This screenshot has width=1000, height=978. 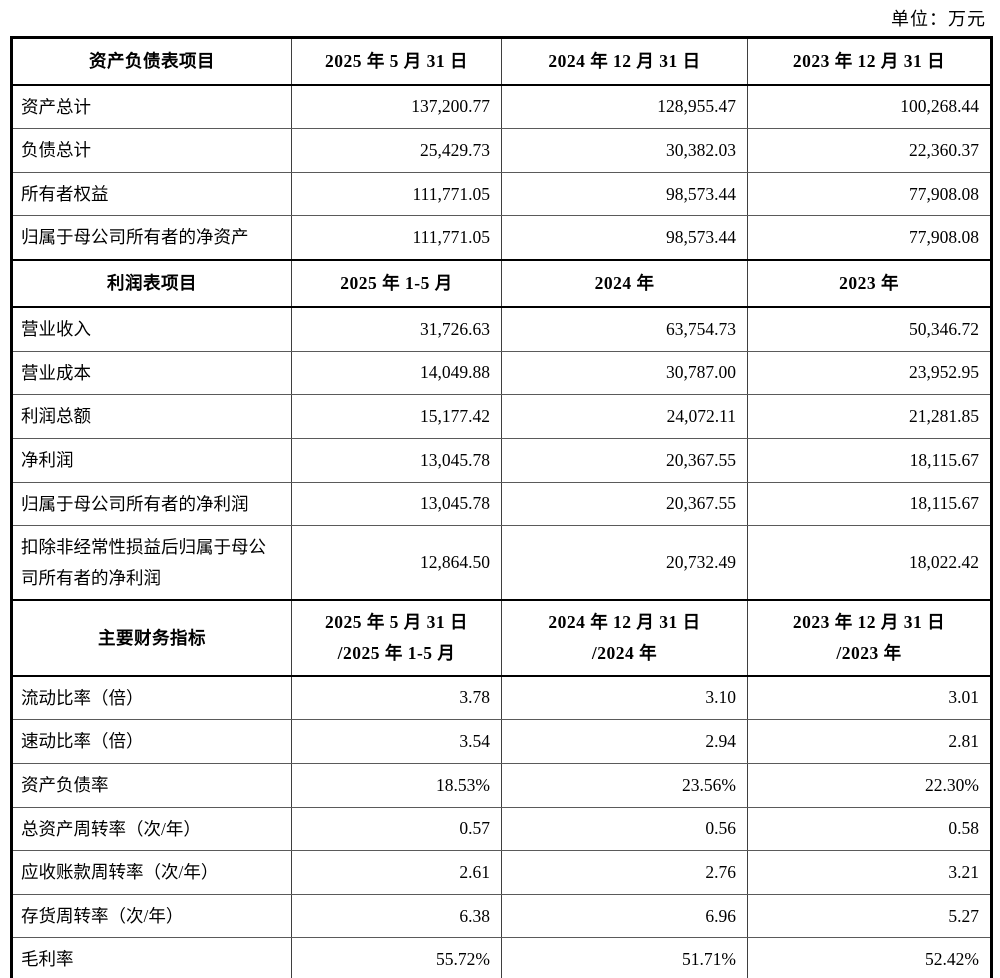 I want to click on row-value: 63,754.73, so click(x=624, y=329).